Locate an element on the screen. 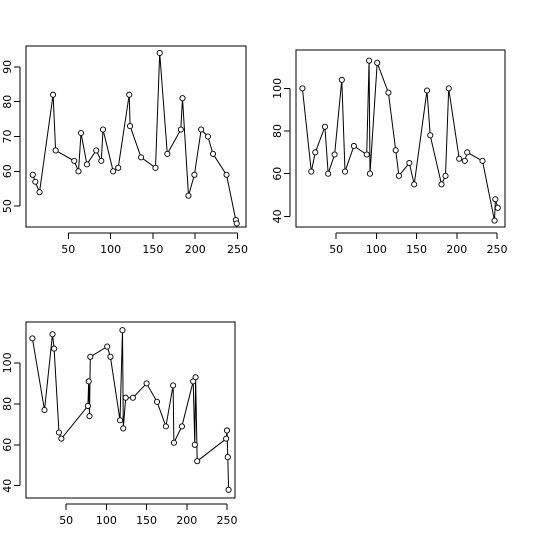 This screenshot has width=540, height=539. y-tick-label: 90 is located at coordinates (7, 67).